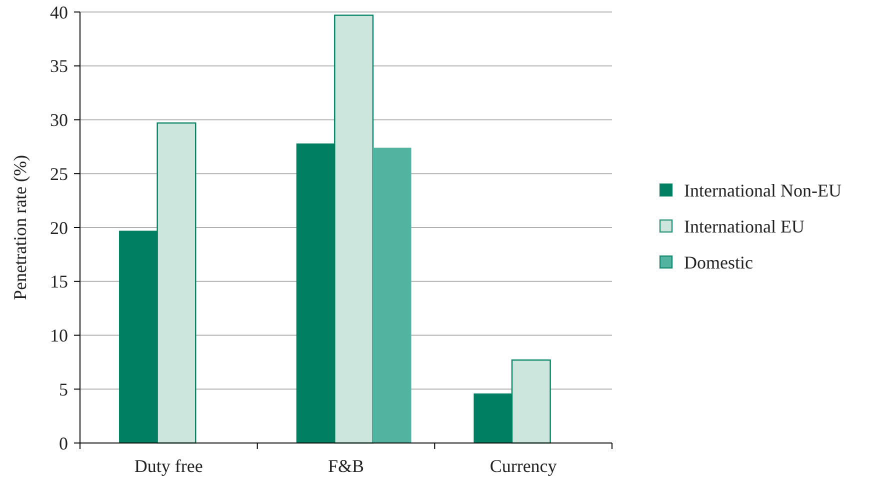 This screenshot has height=482, width=876. What do you see at coordinates (59, 228) in the screenshot?
I see `y-tick-label: 20` at bounding box center [59, 228].